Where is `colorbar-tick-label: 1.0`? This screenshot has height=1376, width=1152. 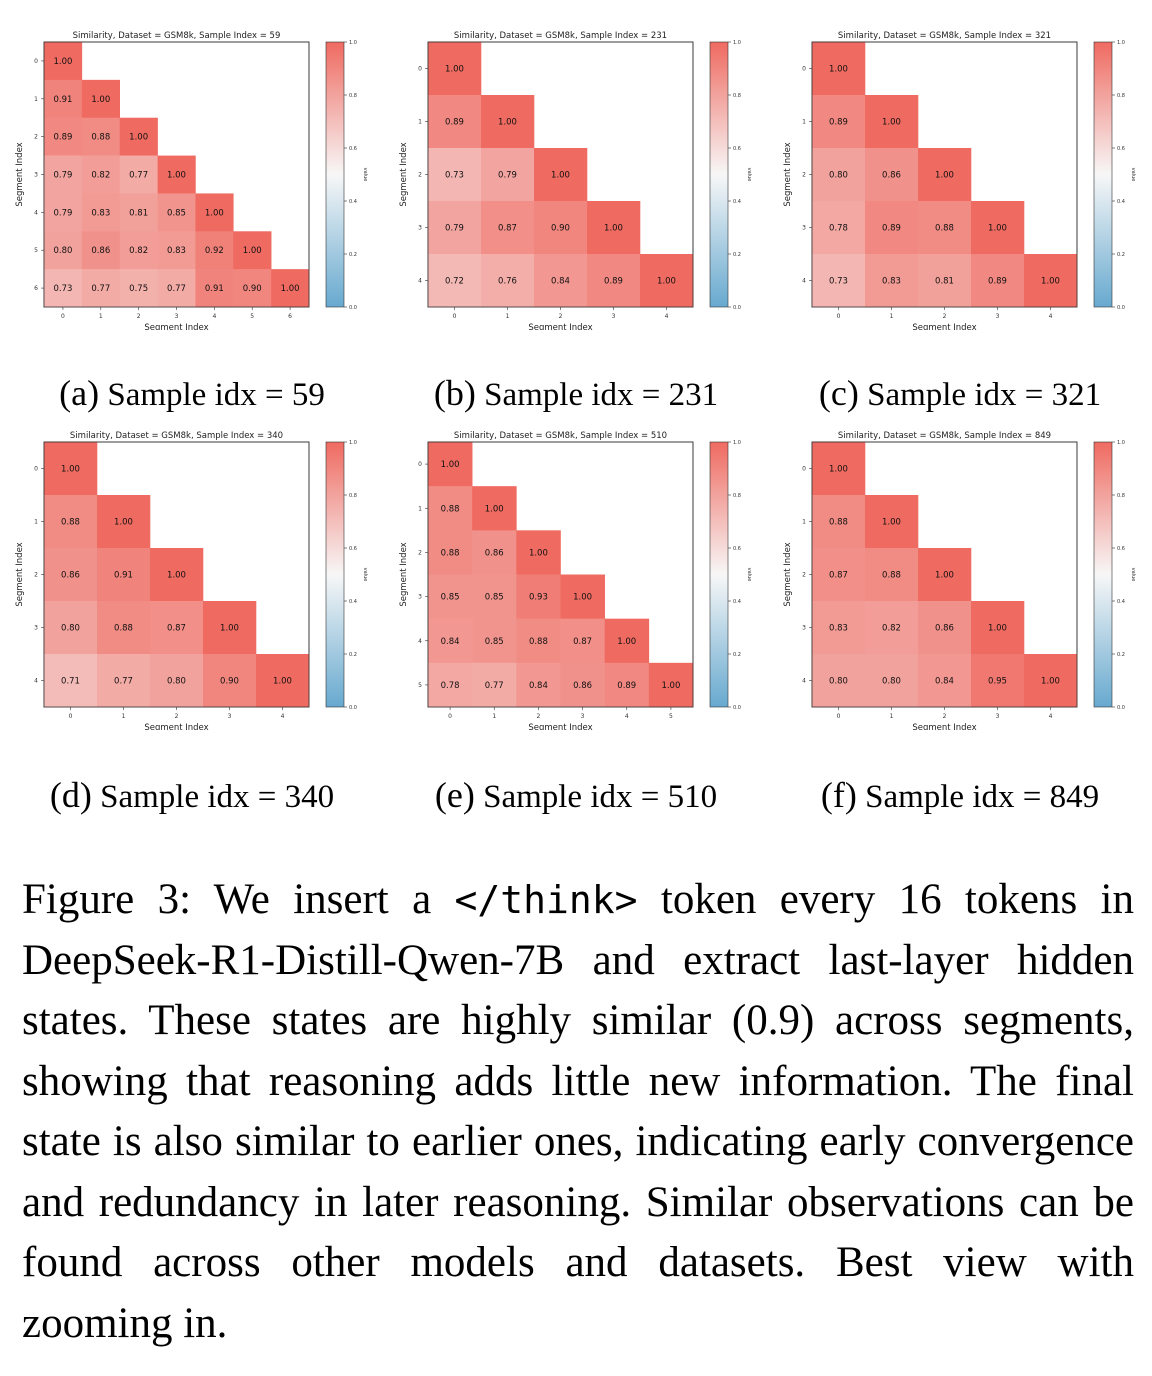 colorbar-tick-label: 1.0 is located at coordinates (353, 43).